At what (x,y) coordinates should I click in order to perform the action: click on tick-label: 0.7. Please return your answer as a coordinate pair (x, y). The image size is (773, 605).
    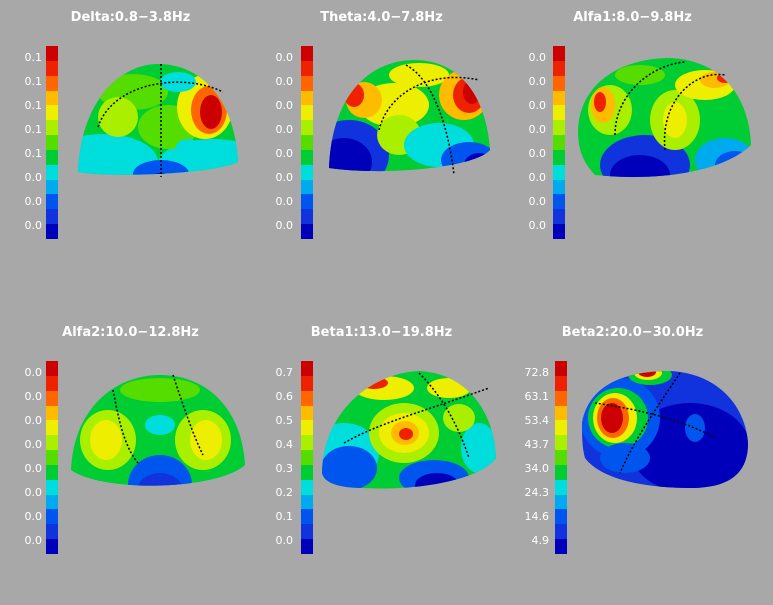
    Looking at the image, I should click on (284, 372).